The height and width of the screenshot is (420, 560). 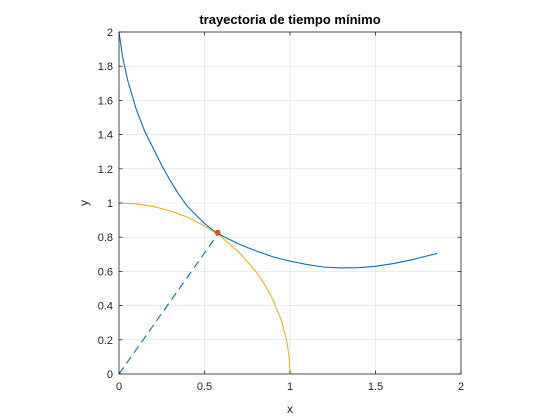 What do you see at coordinates (105, 67) in the screenshot?
I see `y-tick-label: 1.8` at bounding box center [105, 67].